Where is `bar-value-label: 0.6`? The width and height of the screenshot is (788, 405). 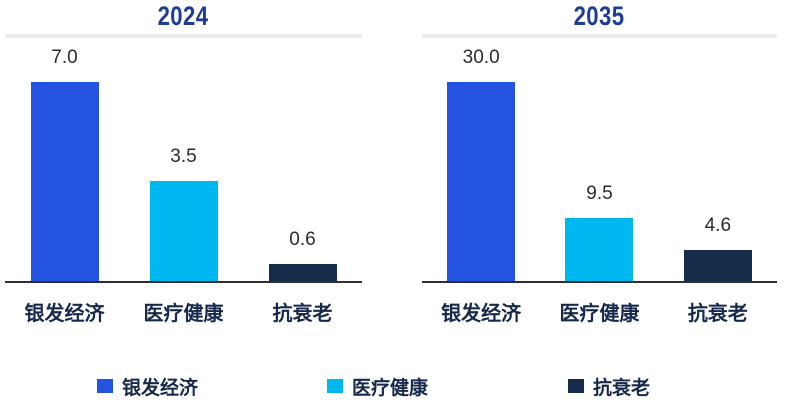
bar-value-label: 0.6 is located at coordinates (302, 239).